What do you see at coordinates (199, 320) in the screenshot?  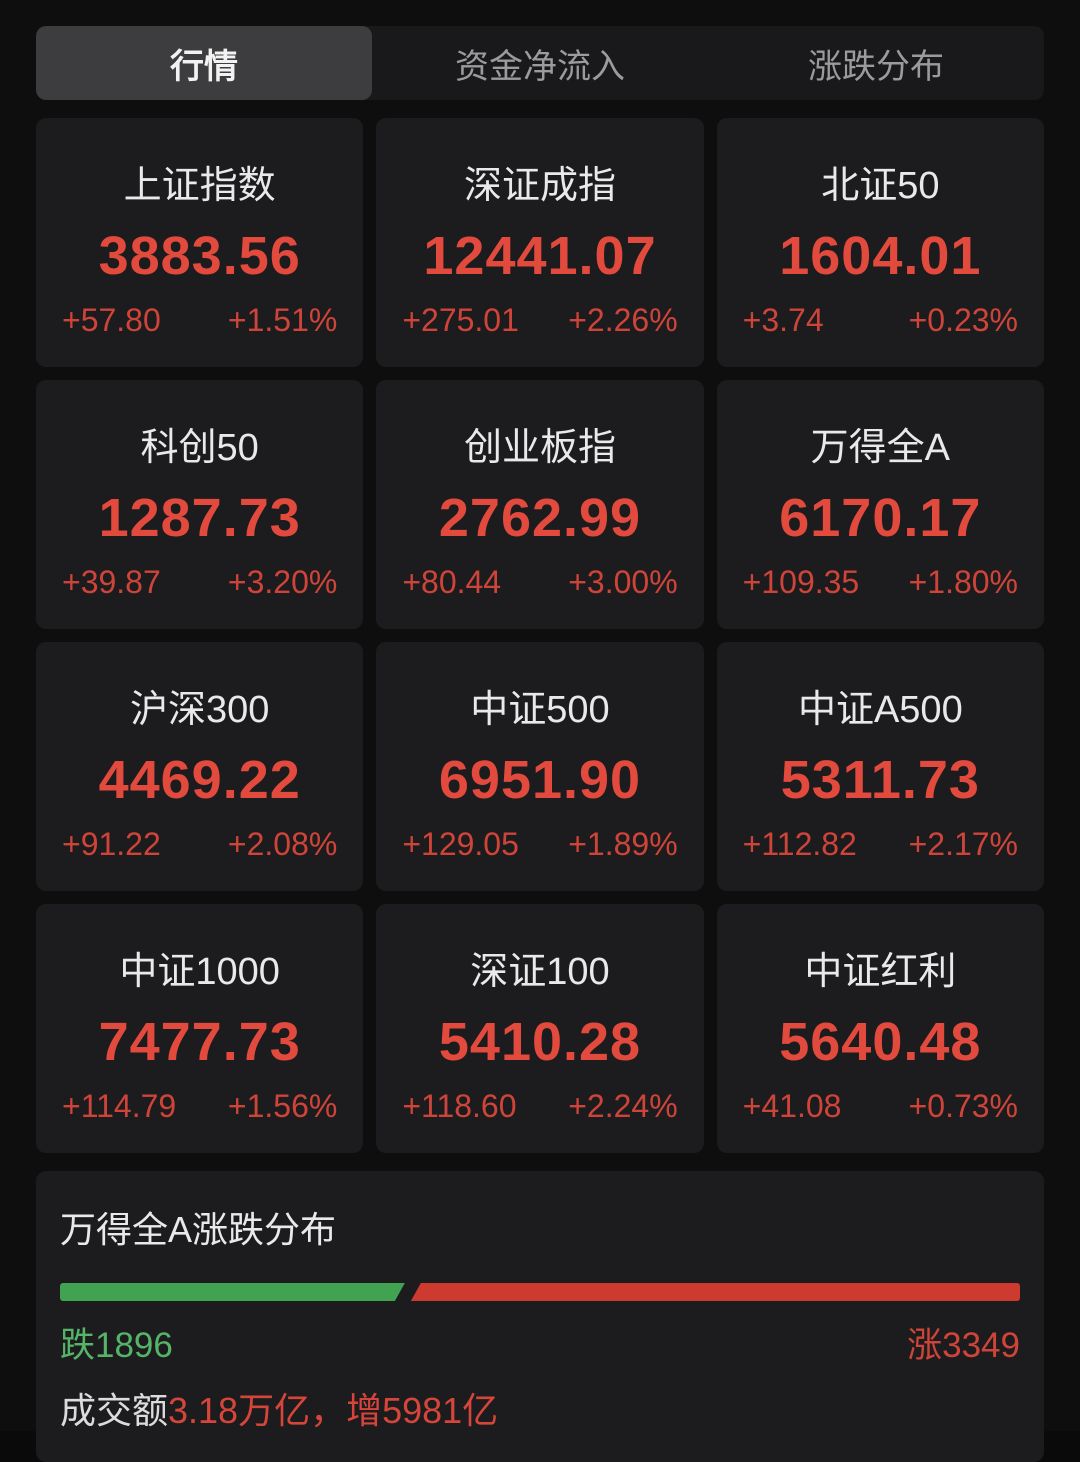 I see `index-change-row: +57.80 +1.51%` at bounding box center [199, 320].